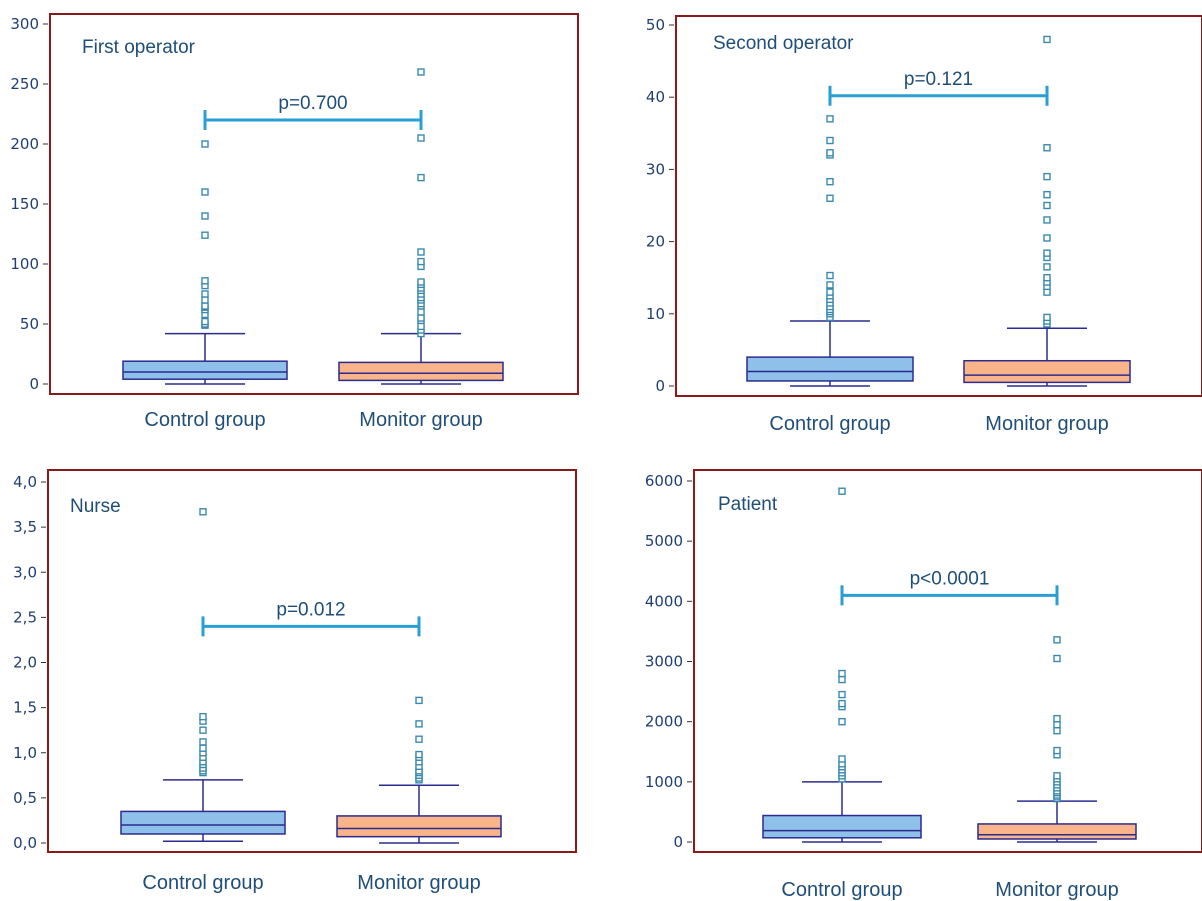 The width and height of the screenshot is (1202, 901). What do you see at coordinates (24, 204) in the screenshot?
I see `y-tick-label: 150` at bounding box center [24, 204].